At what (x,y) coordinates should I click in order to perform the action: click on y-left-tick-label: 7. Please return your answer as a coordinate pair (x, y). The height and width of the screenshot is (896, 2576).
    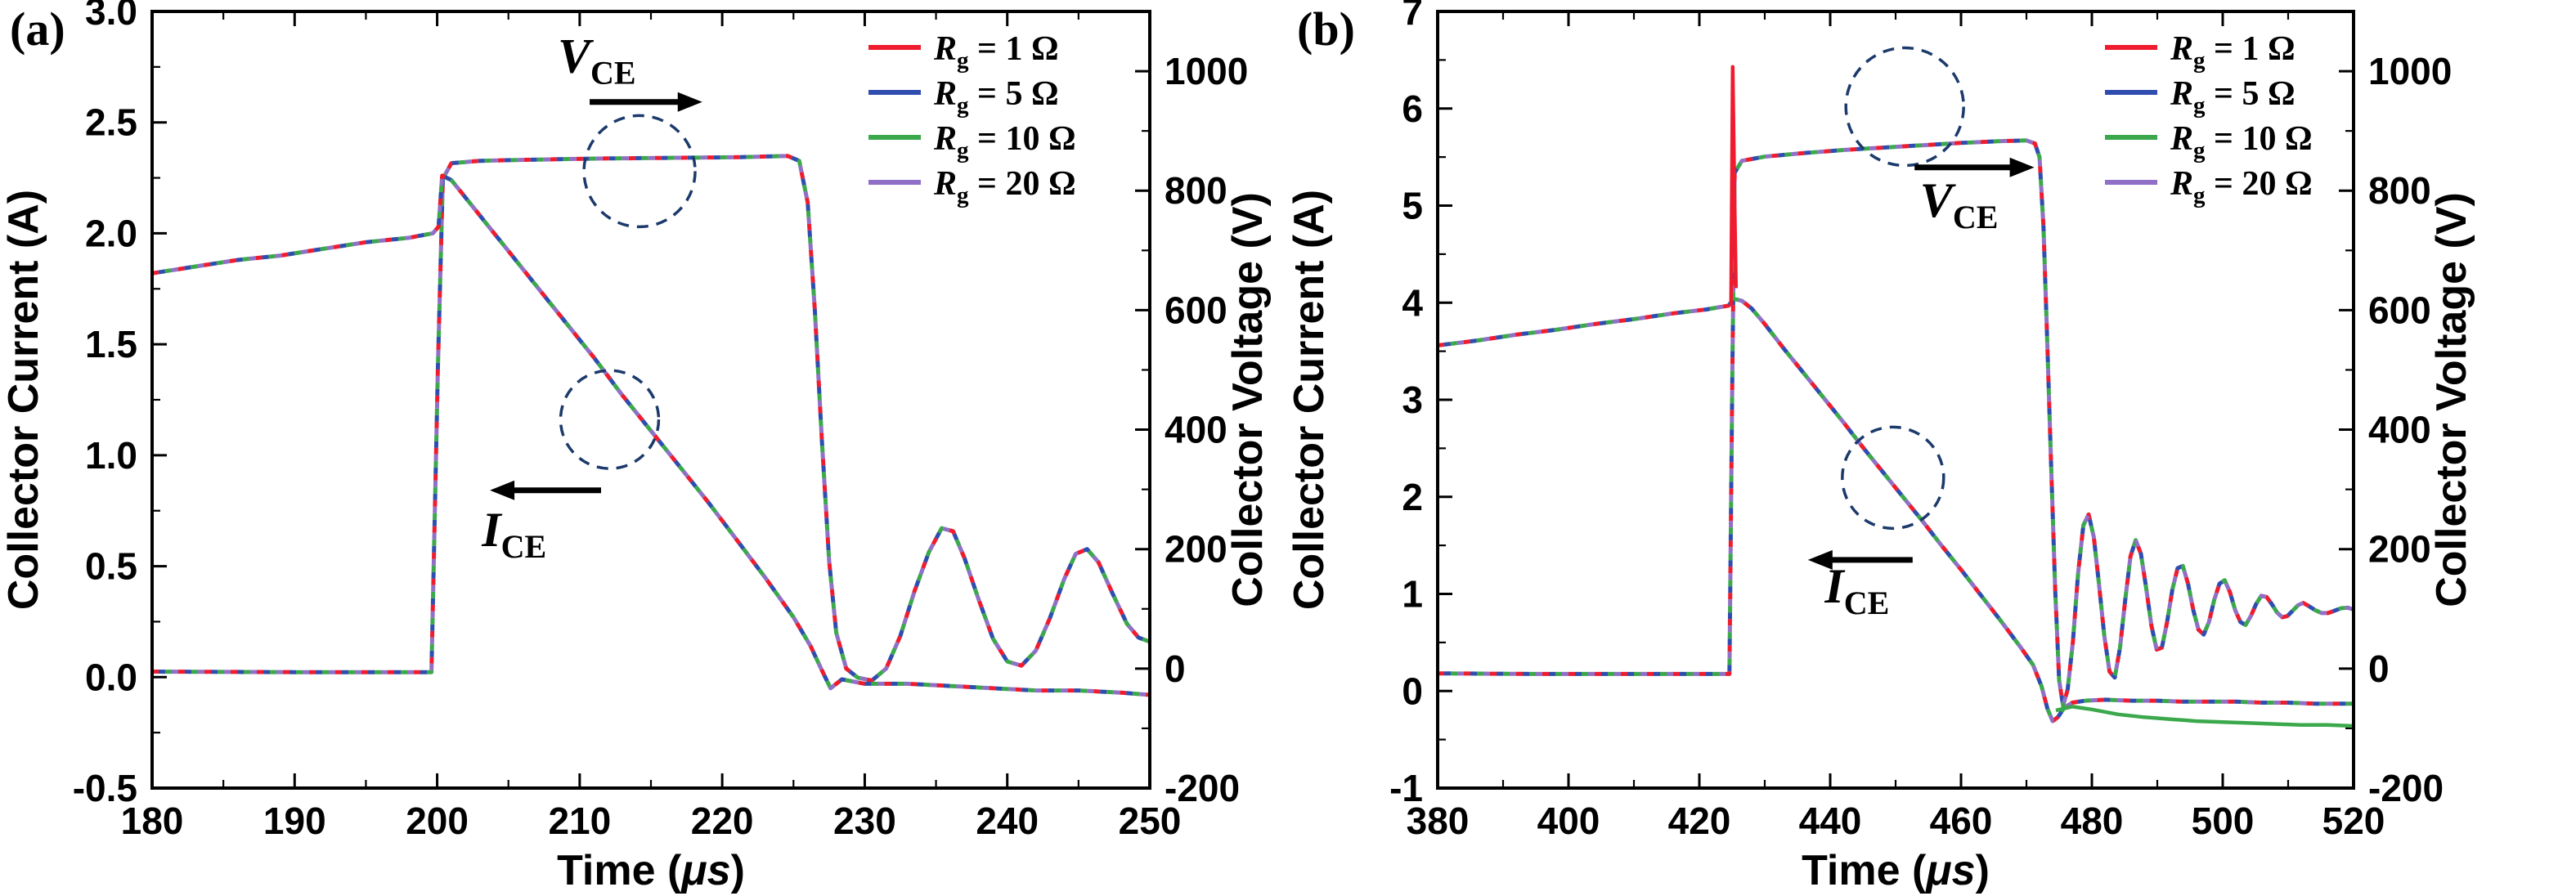
    Looking at the image, I should click on (1413, 16).